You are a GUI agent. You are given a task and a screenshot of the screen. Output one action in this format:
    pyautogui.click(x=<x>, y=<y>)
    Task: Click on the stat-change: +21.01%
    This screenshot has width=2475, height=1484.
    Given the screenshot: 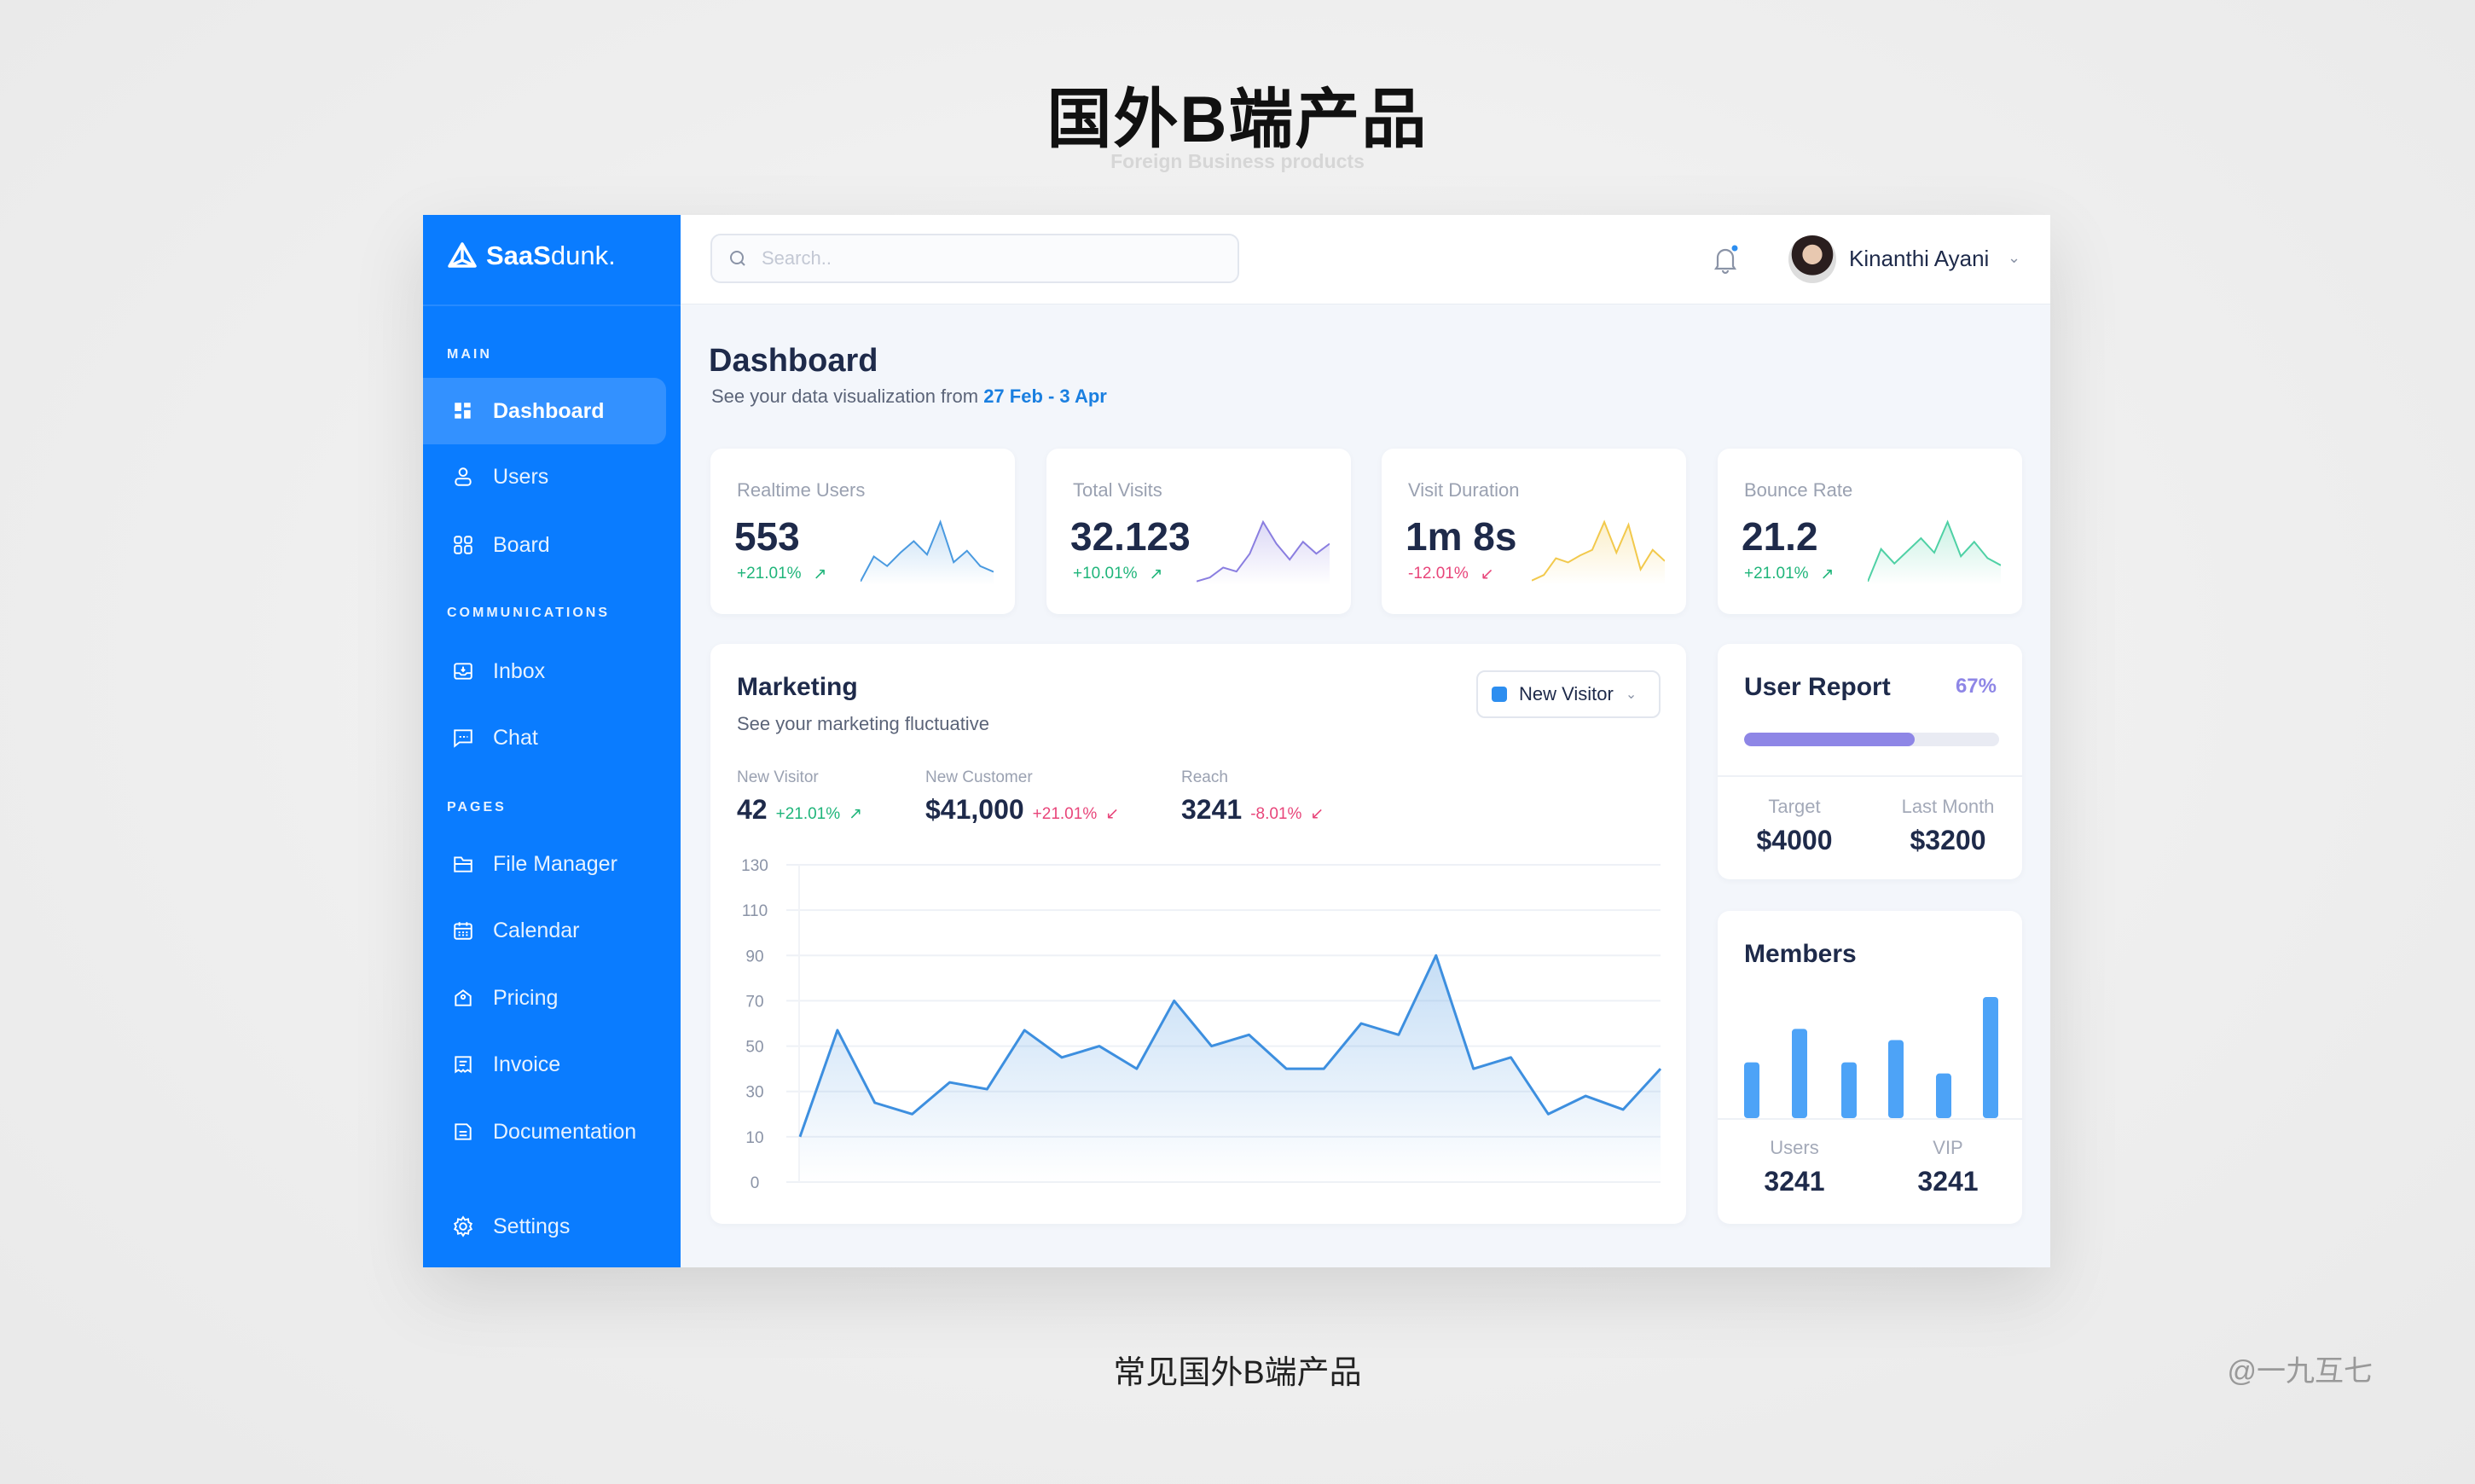 What is the action you would take?
    pyautogui.click(x=769, y=574)
    